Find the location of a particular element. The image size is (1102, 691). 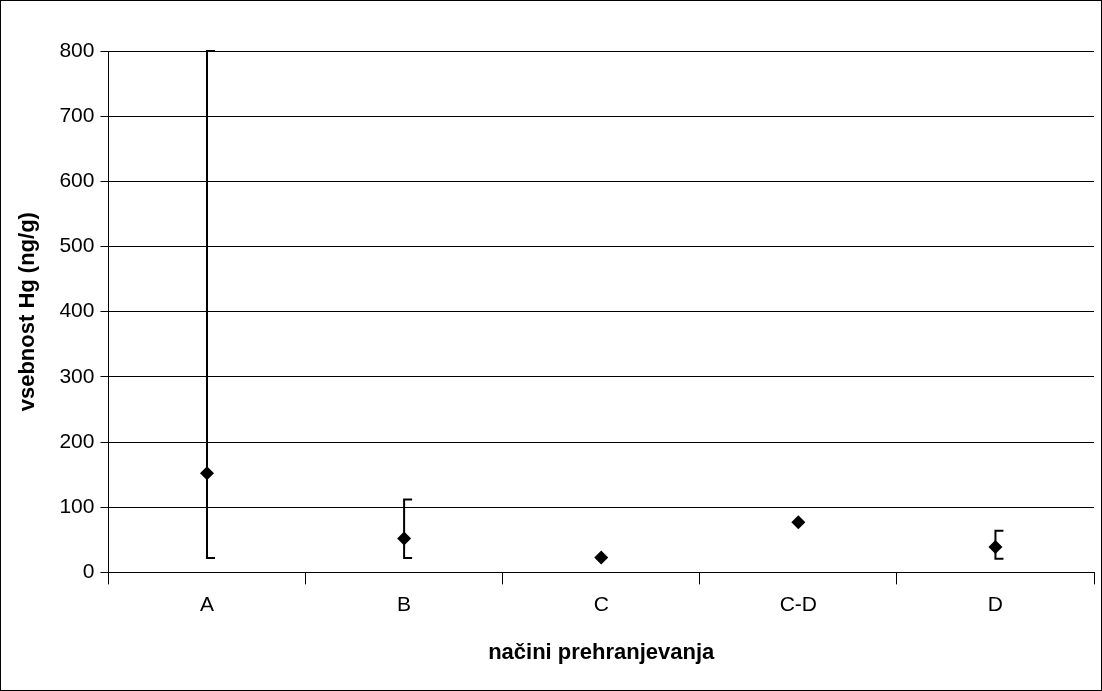

y-axis-title: vsebnost Hg (ng/g) is located at coordinates (27, 312).